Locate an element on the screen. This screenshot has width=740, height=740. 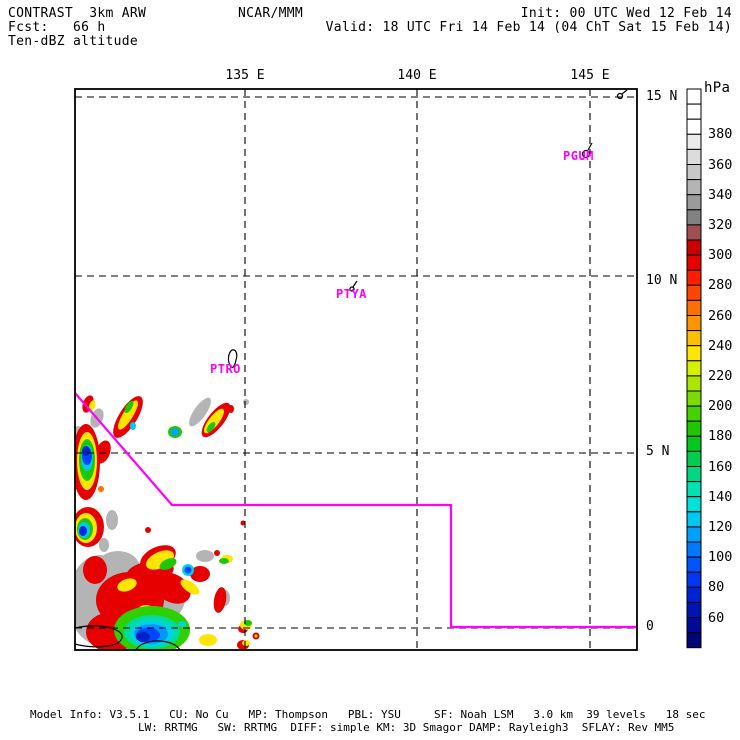
station-label-ptya: PTYA is located at coordinates (351, 294).